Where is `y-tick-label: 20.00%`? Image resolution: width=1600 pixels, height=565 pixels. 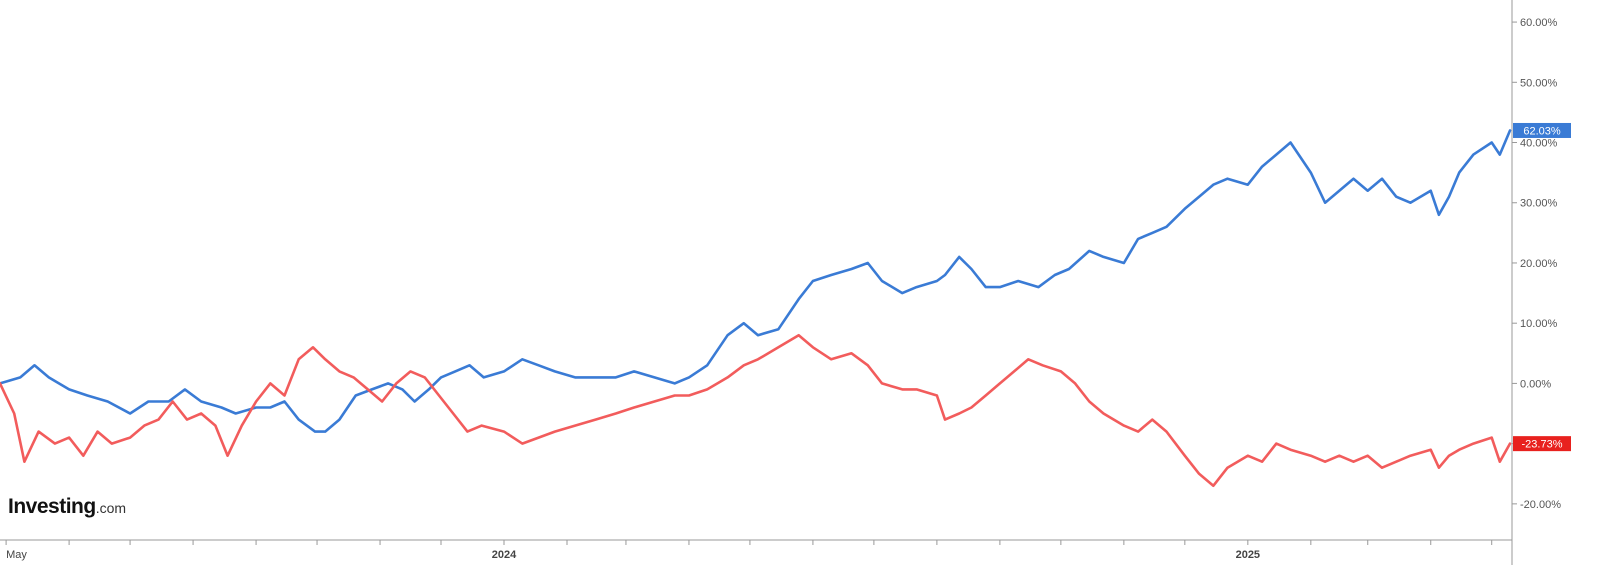
y-tick-label: 20.00% is located at coordinates (1539, 264).